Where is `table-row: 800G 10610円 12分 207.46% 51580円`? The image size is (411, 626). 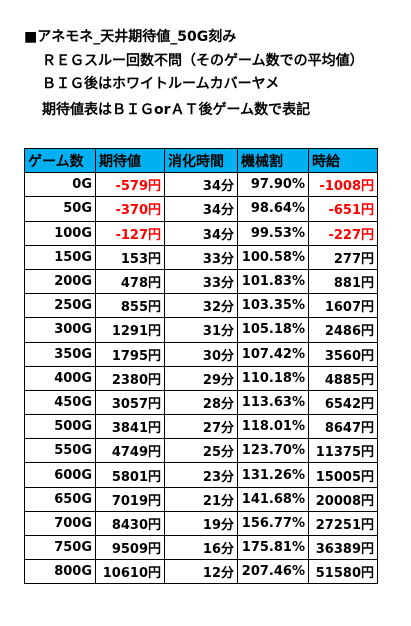
table-row: 800G 10610円 12分 207.46% 51580円 is located at coordinates (201, 572).